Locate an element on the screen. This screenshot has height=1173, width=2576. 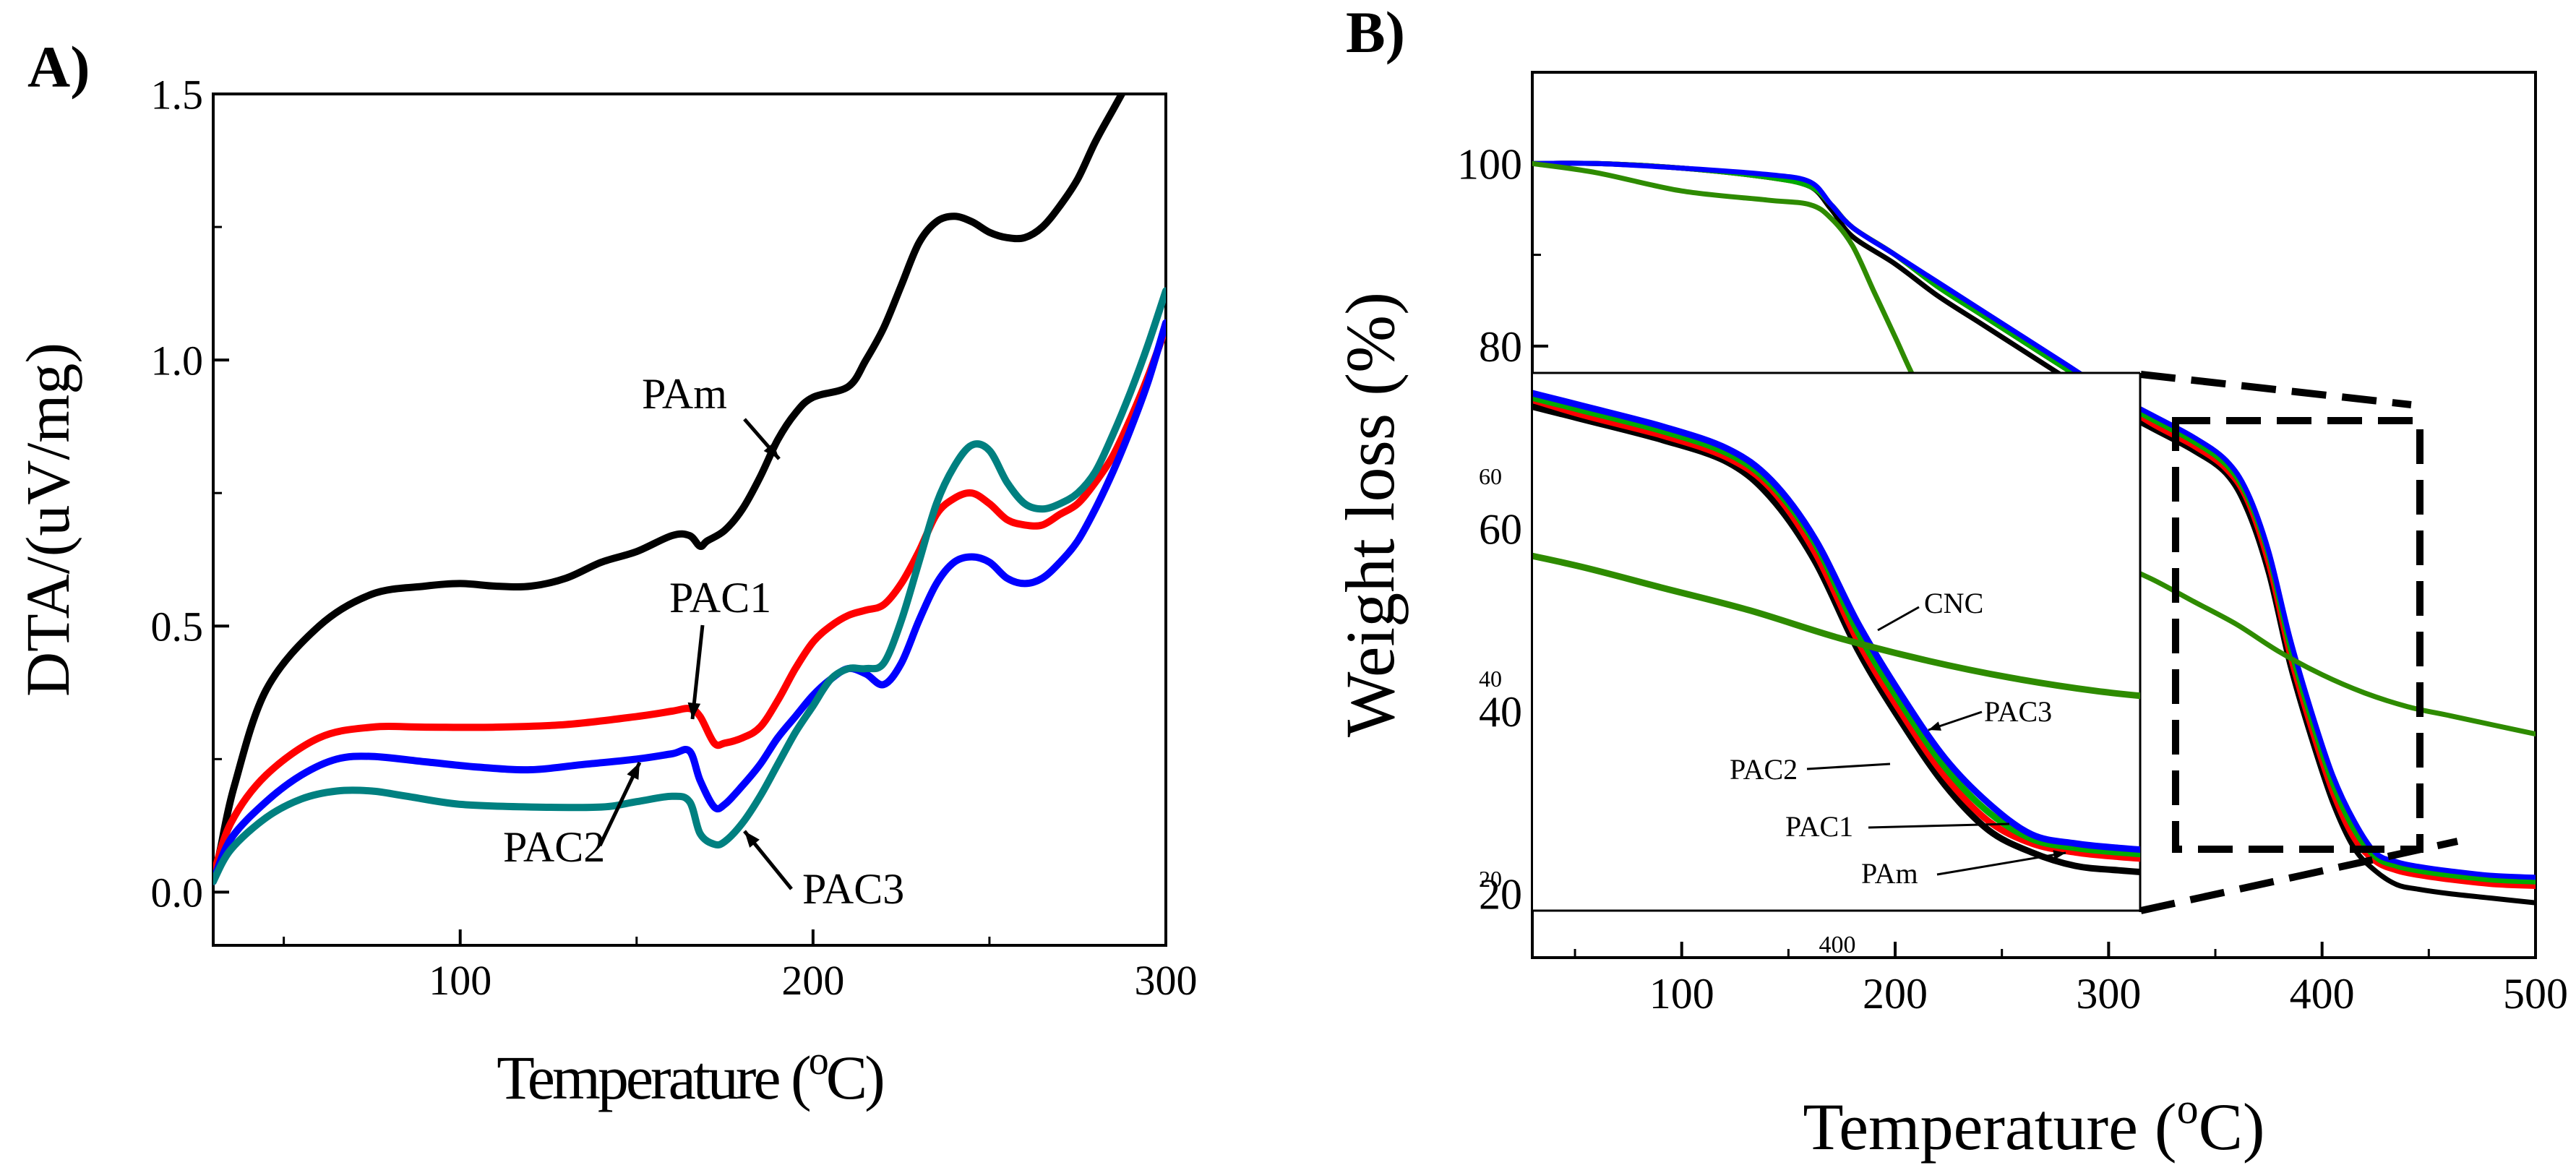
panel-a-label: A) is located at coordinates (59, 67).